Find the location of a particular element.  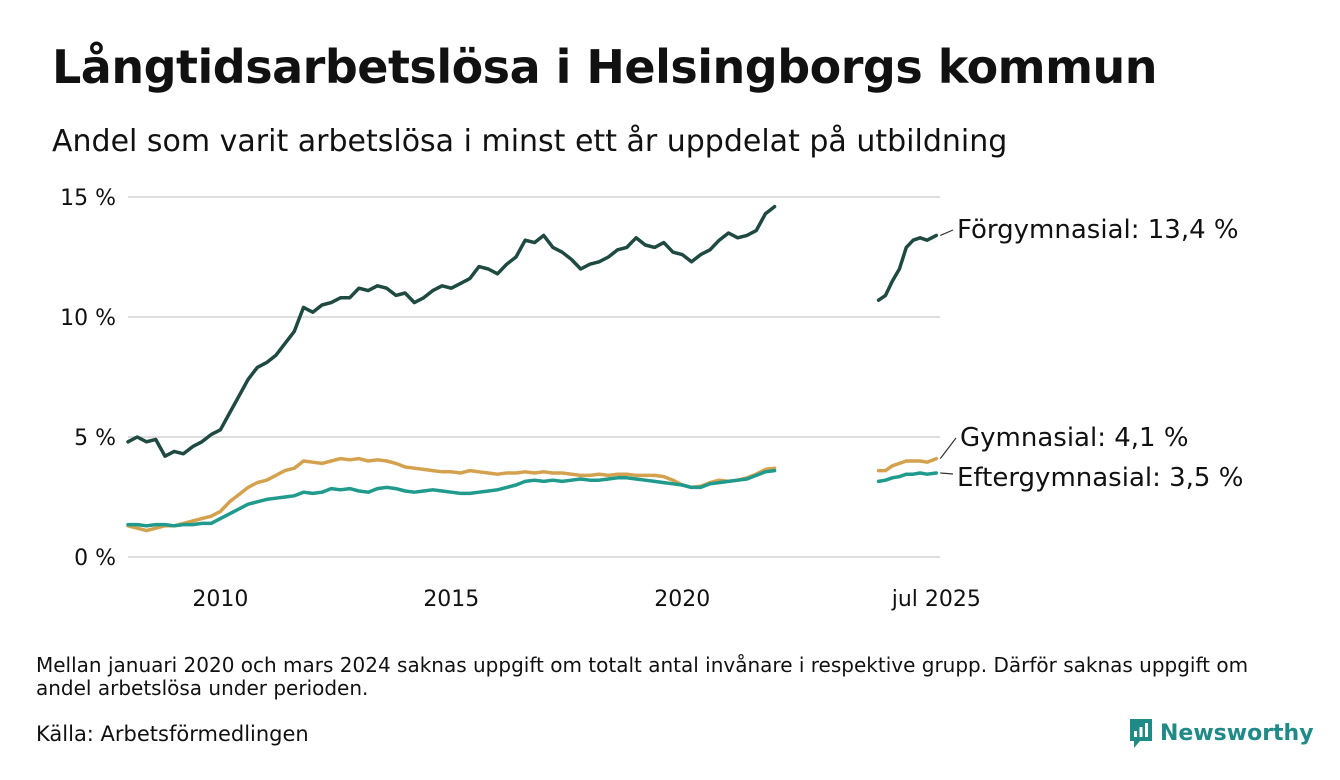

y-tick-label: 0 % is located at coordinates (95, 558).